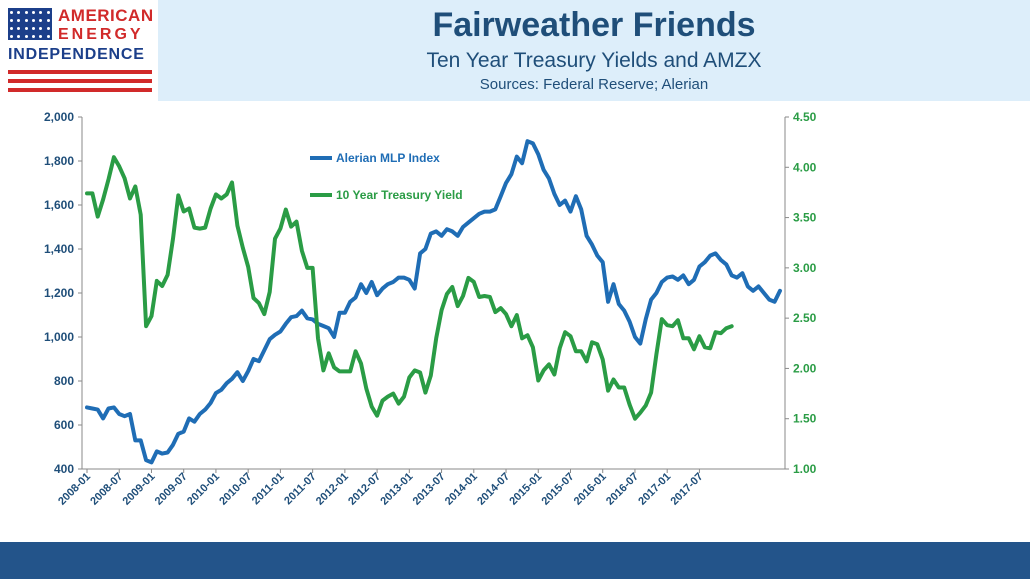 Image resolution: width=1030 pixels, height=579 pixels. I want to click on logo-line-1: AMERICAN, so click(106, 15).